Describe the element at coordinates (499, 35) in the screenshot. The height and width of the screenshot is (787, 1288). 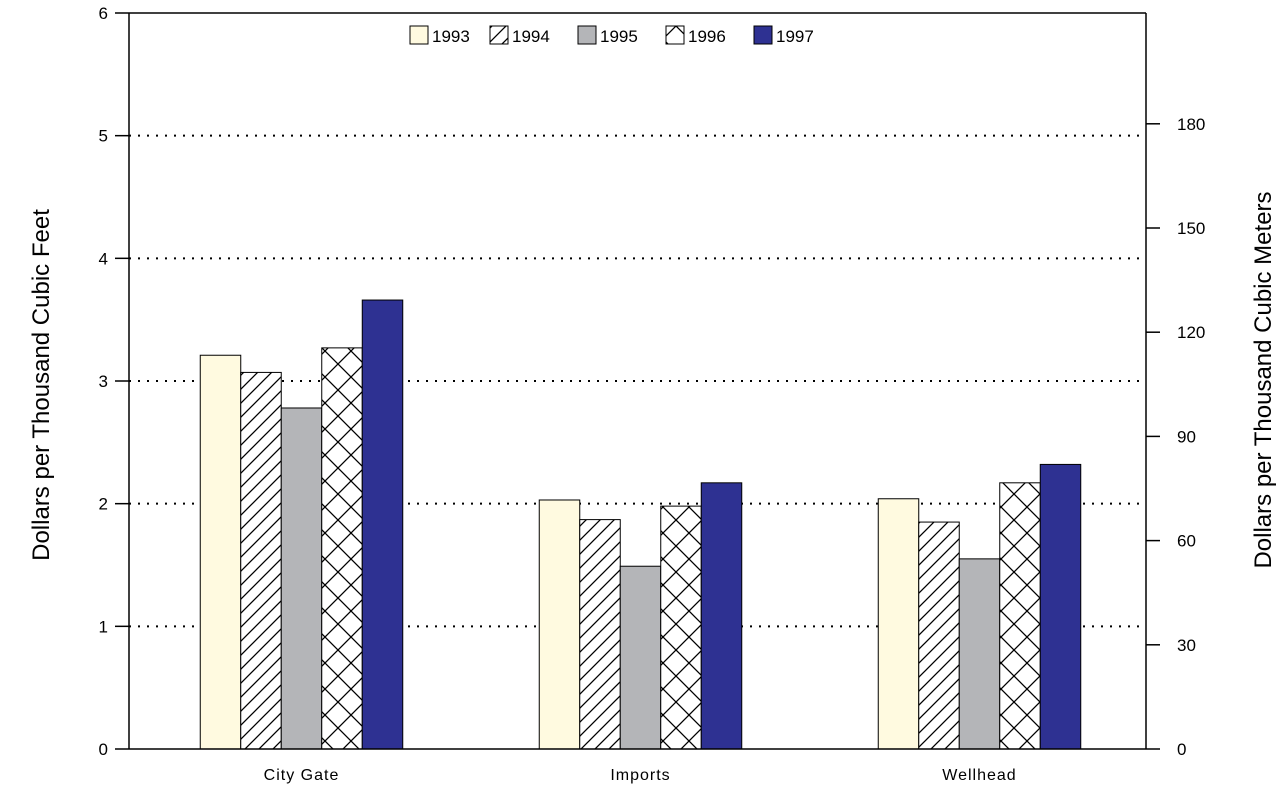
I see `legend-swatch-1994` at that location.